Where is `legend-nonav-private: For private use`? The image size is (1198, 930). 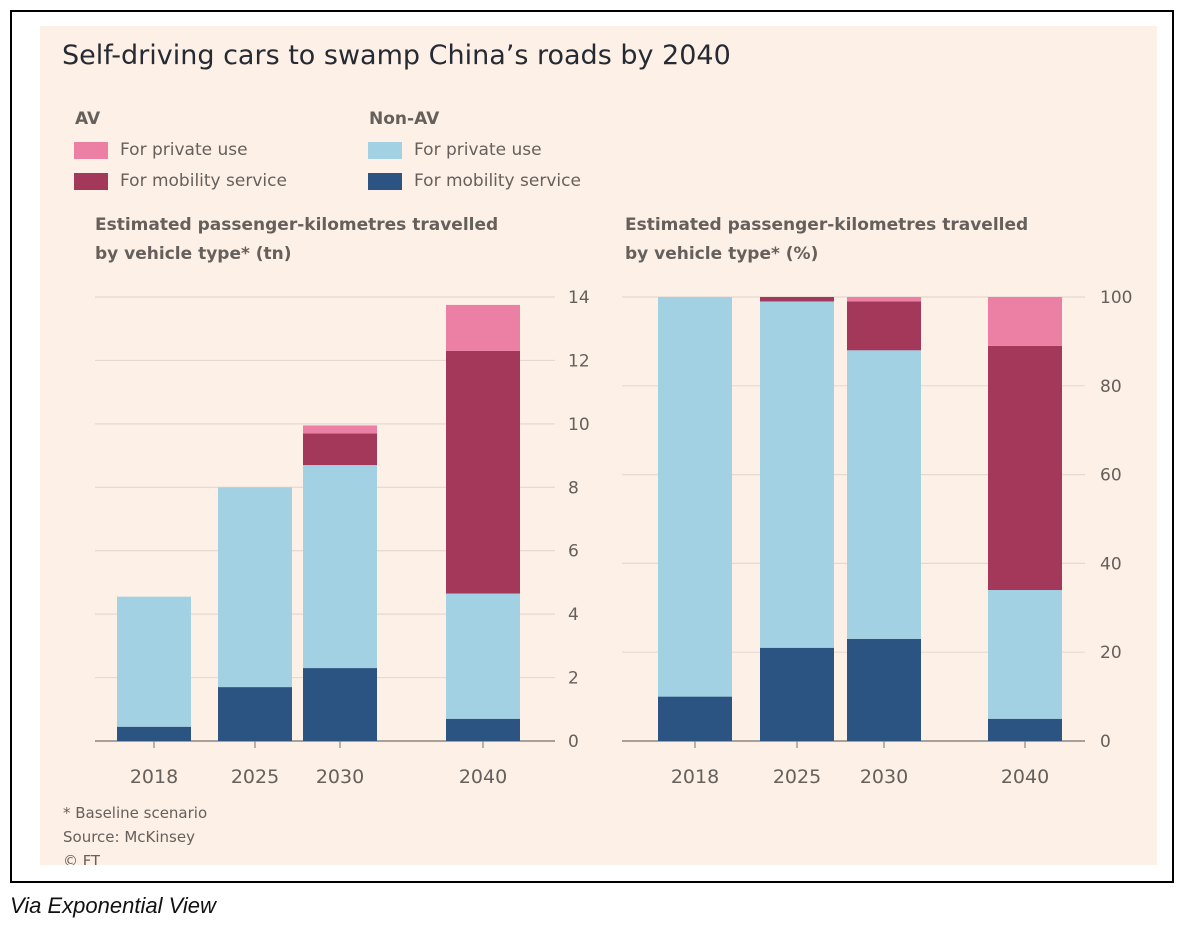
legend-nonav-private: For private use is located at coordinates (455, 150).